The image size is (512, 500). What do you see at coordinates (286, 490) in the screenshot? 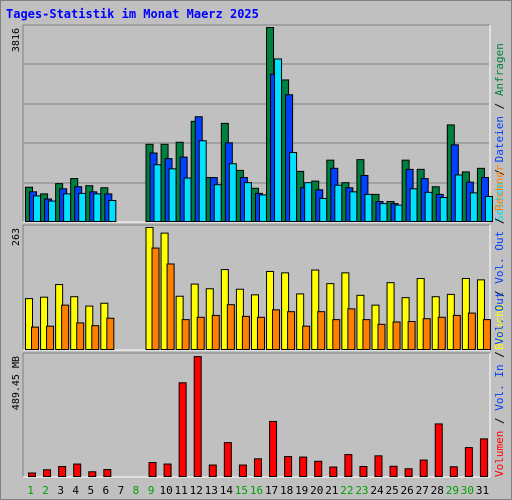
I see `day-label: 18` at bounding box center [286, 490].